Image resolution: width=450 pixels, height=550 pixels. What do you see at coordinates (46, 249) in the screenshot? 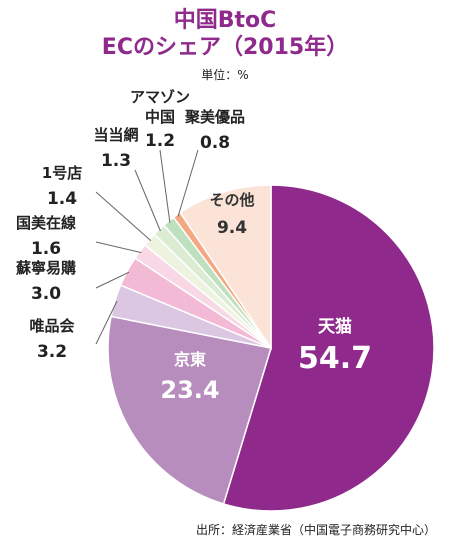
I see `slice-value-4: 1.6` at bounding box center [46, 249].